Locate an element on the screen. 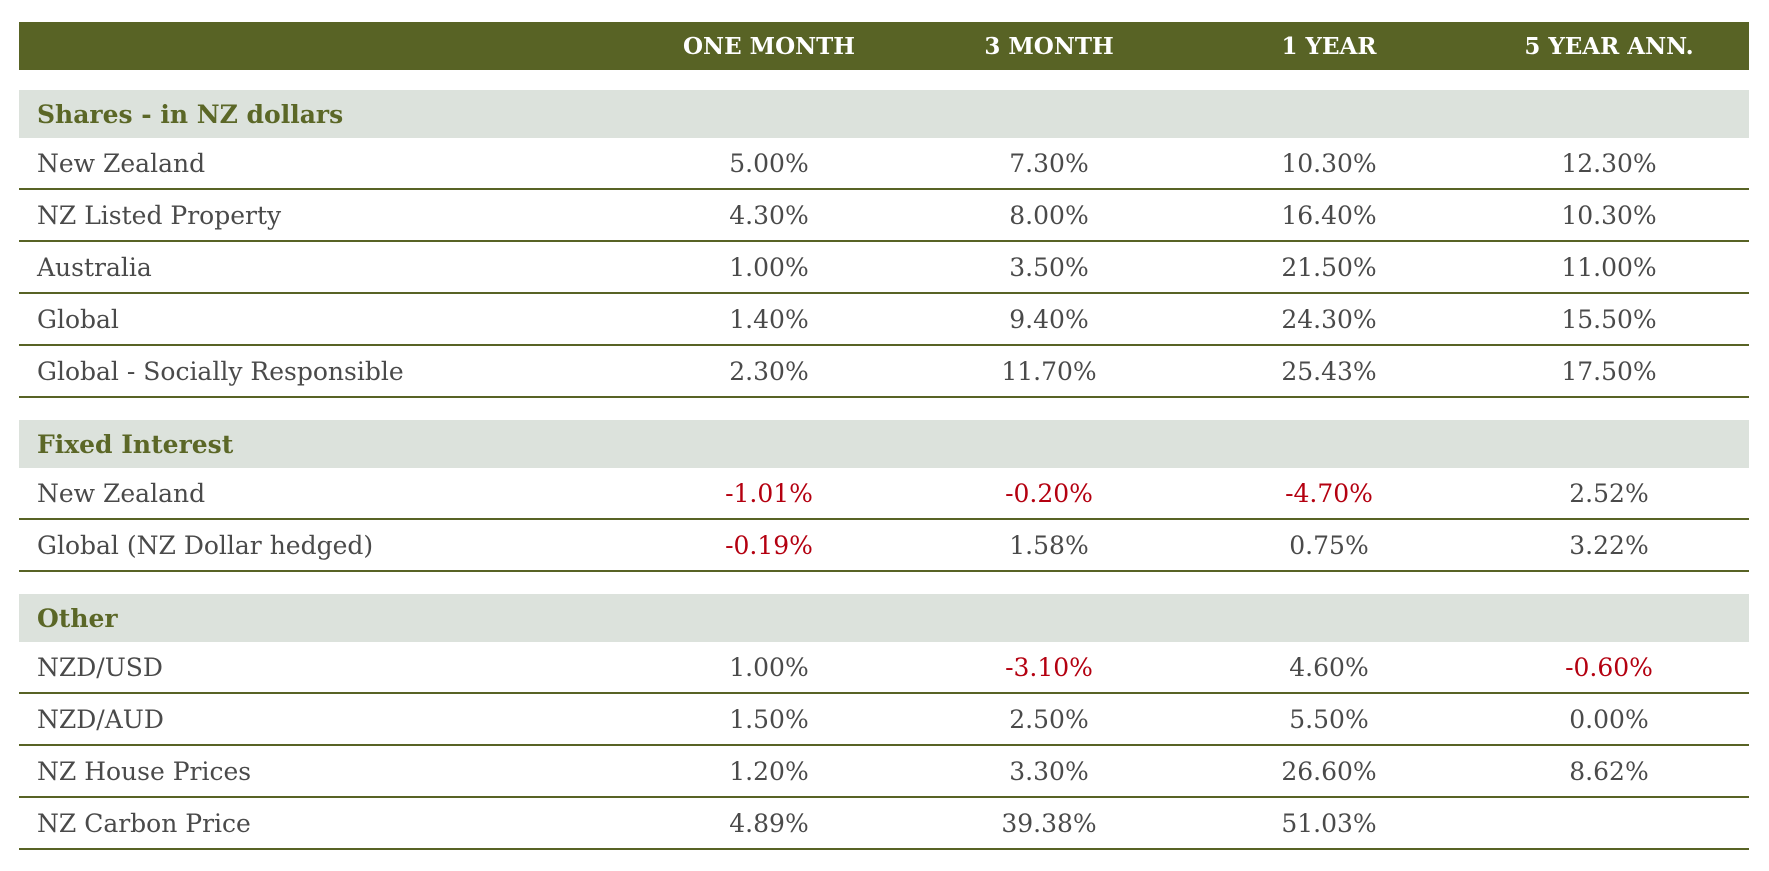 This screenshot has height=871, width=1769. value-one-month: 4.89% is located at coordinates (769, 823).